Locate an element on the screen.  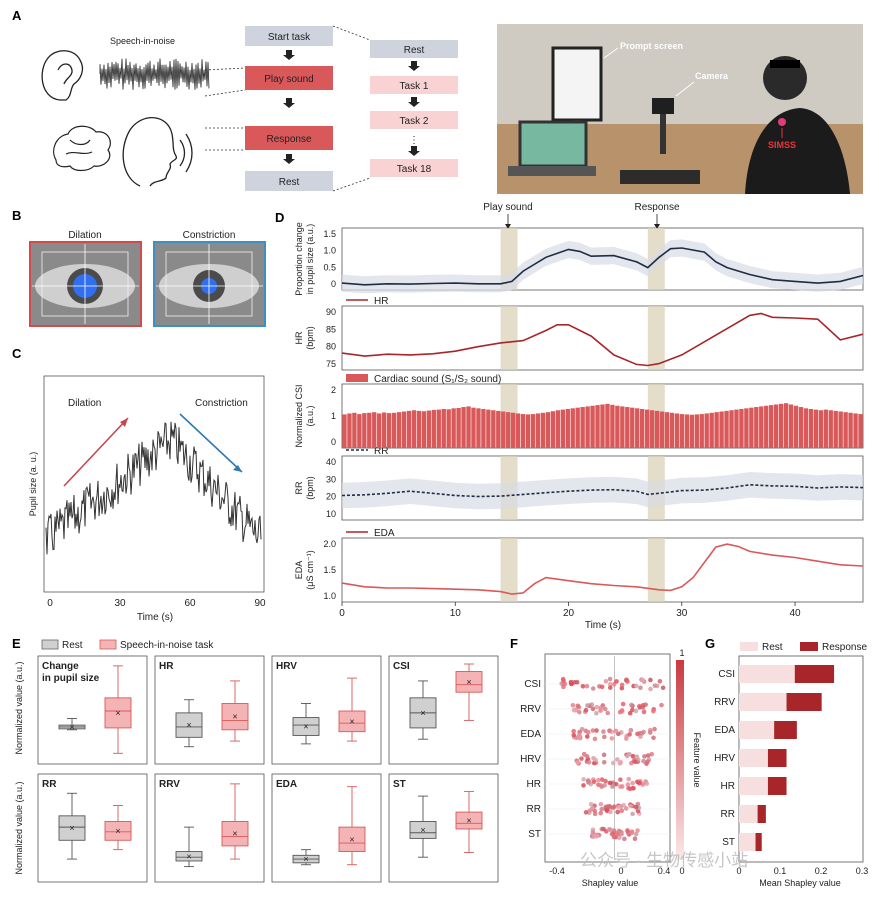
g-legend-rest: Rest is located at coordinates (772, 647).